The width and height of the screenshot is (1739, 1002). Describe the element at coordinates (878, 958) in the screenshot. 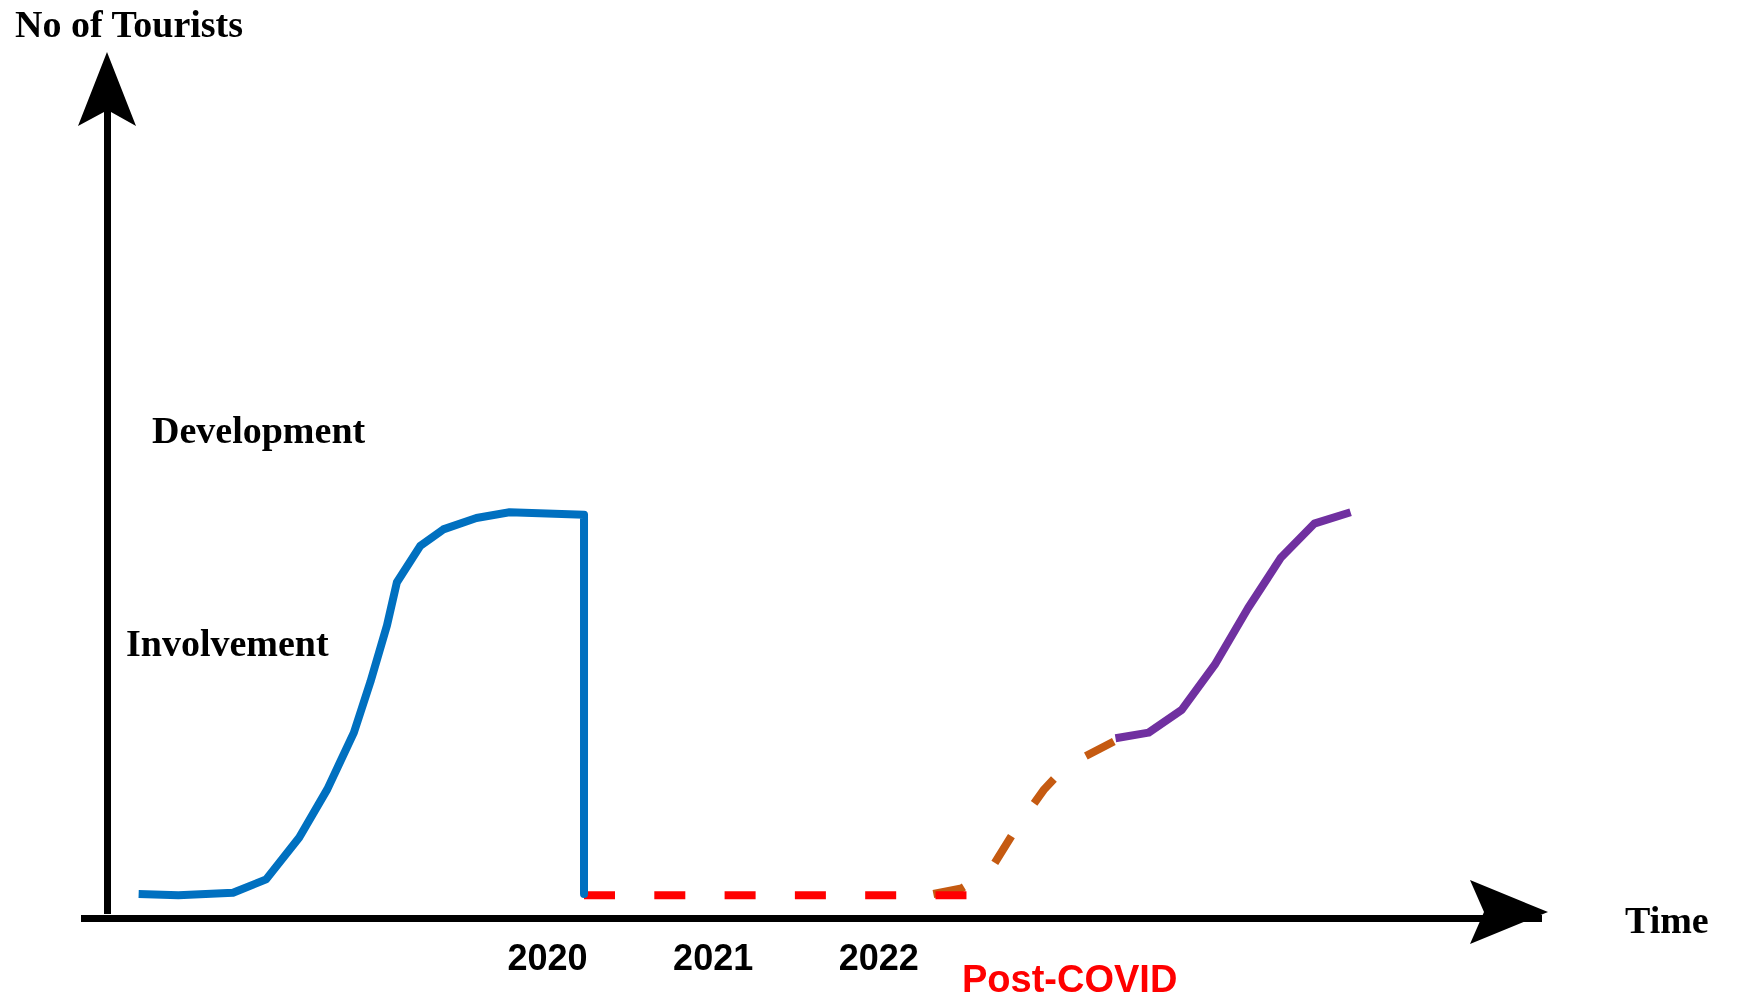

I see `x-tick-label: 2022` at that location.